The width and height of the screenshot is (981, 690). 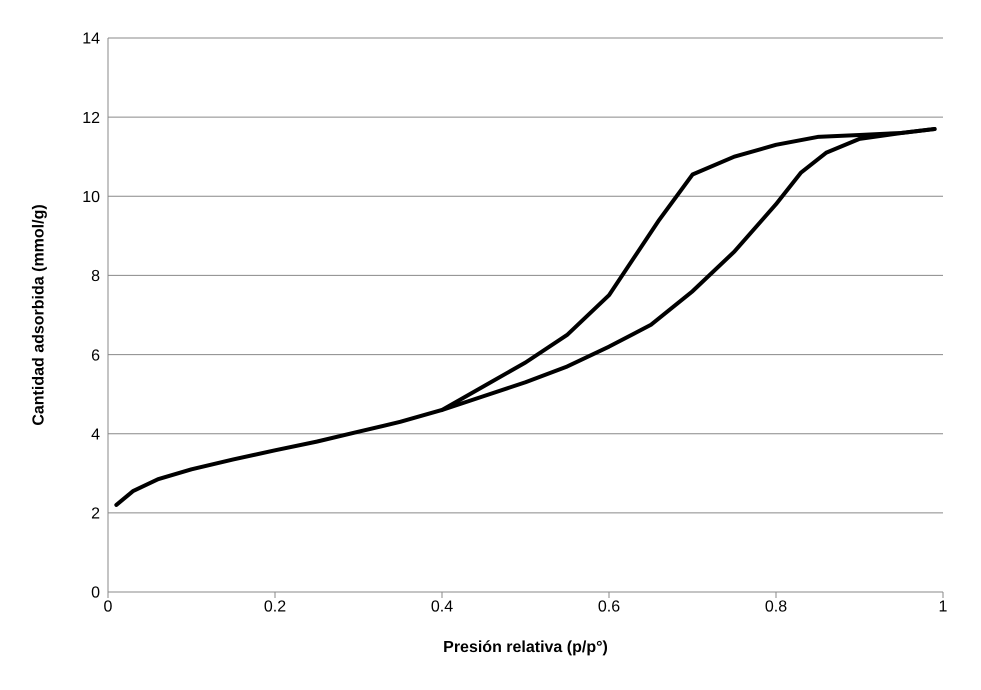 What do you see at coordinates (442, 607) in the screenshot?
I see `x-tick-label: 0.4` at bounding box center [442, 607].